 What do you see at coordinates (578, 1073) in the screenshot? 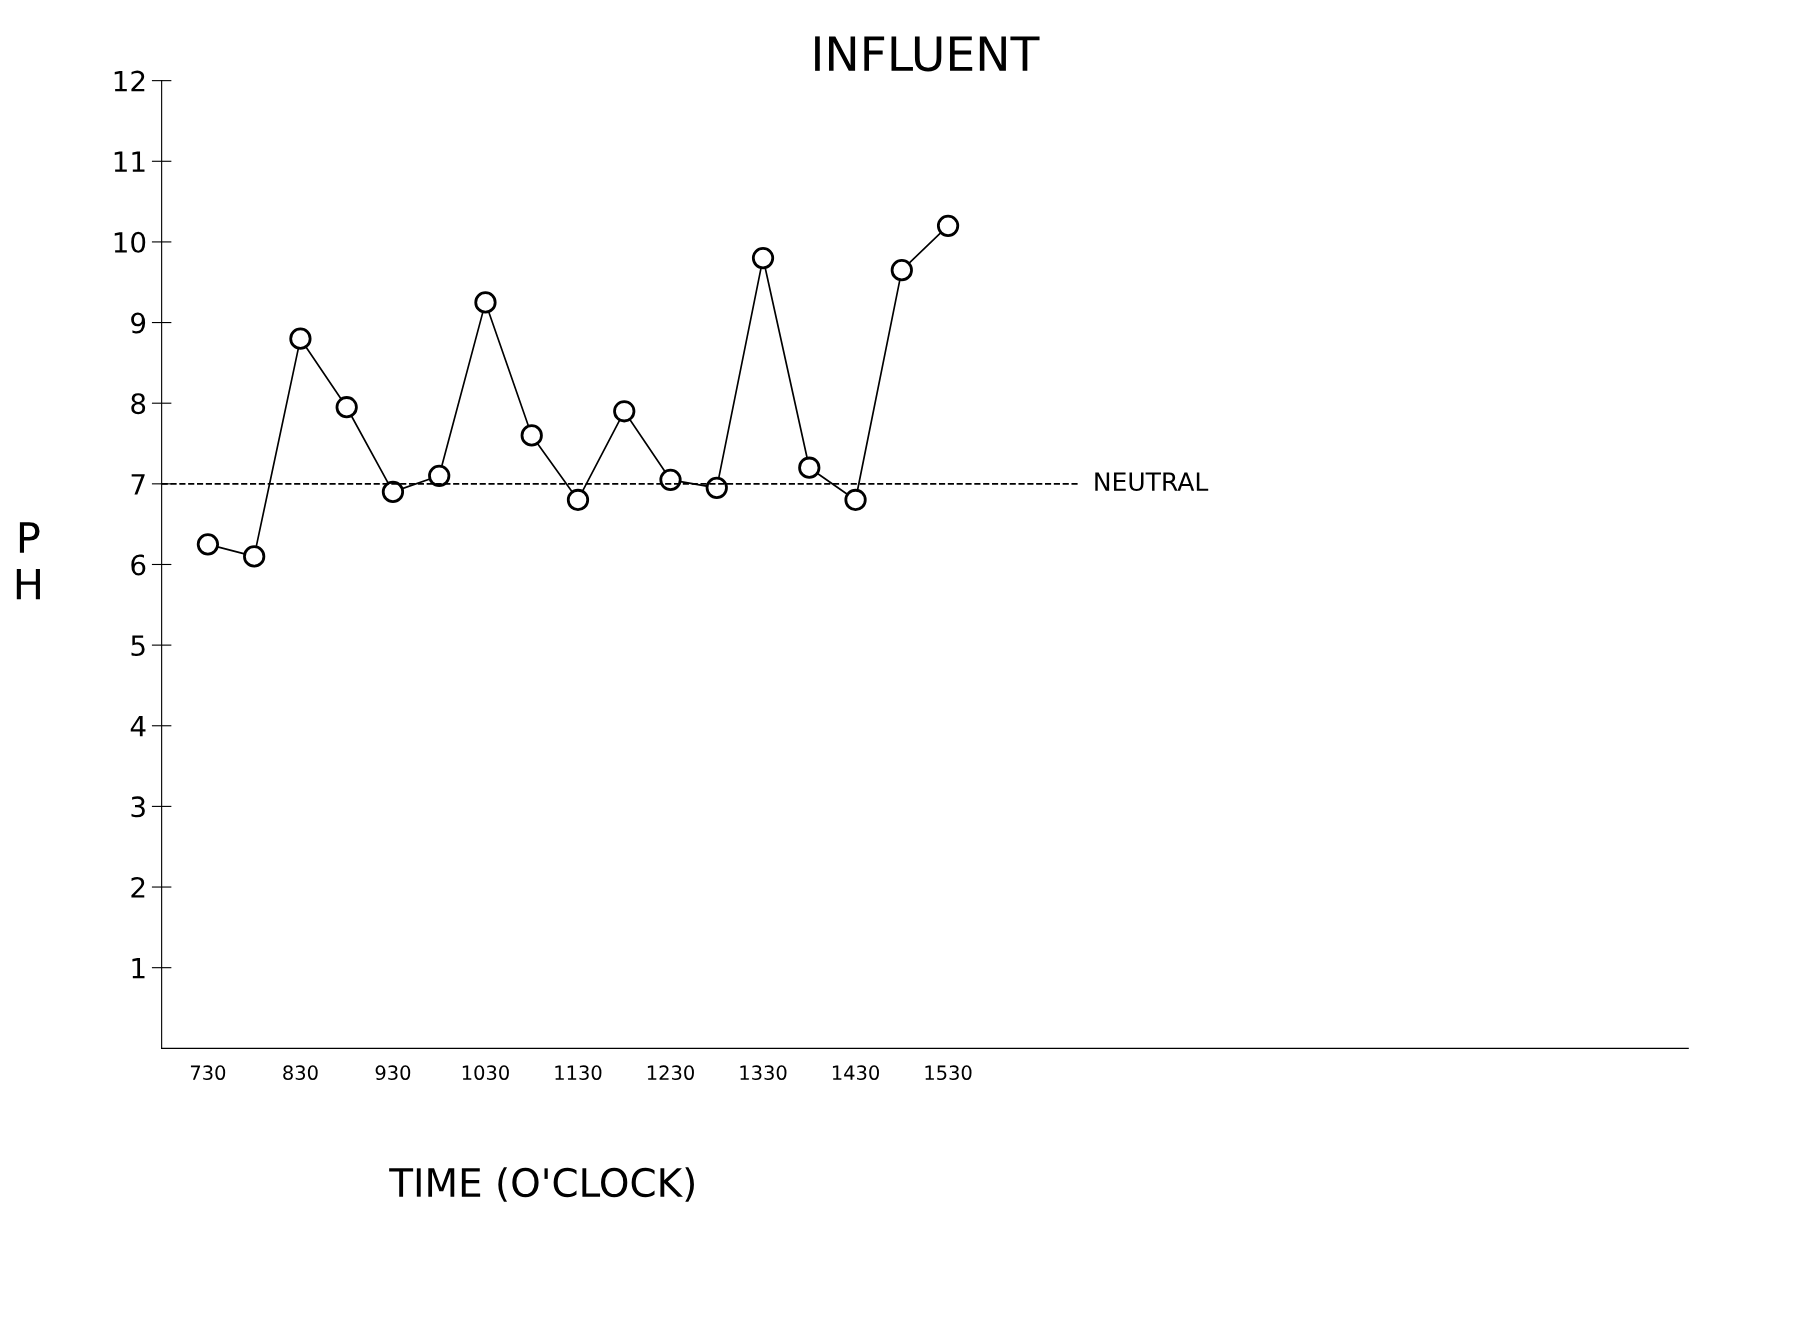
I see `x-tick-label: 1130` at bounding box center [578, 1073].